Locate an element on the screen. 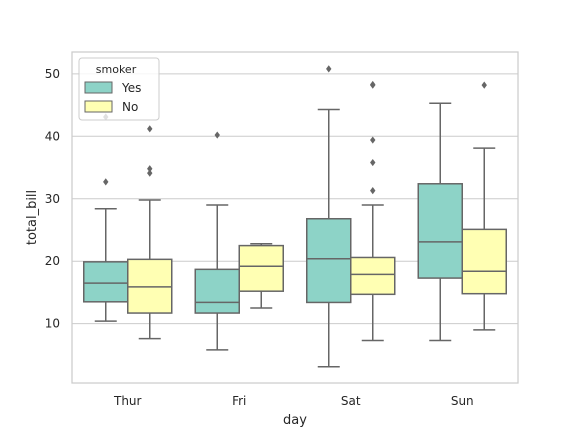  box-yes-fri is located at coordinates (217, 241).